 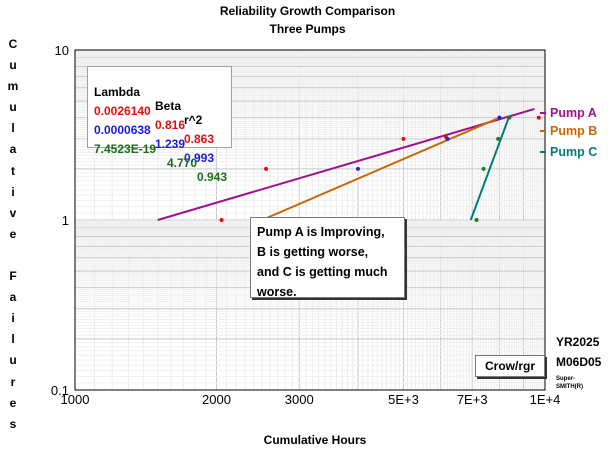 What do you see at coordinates (321, 232) in the screenshot?
I see `annotation-line-1: Pump A is Improving,` at bounding box center [321, 232].